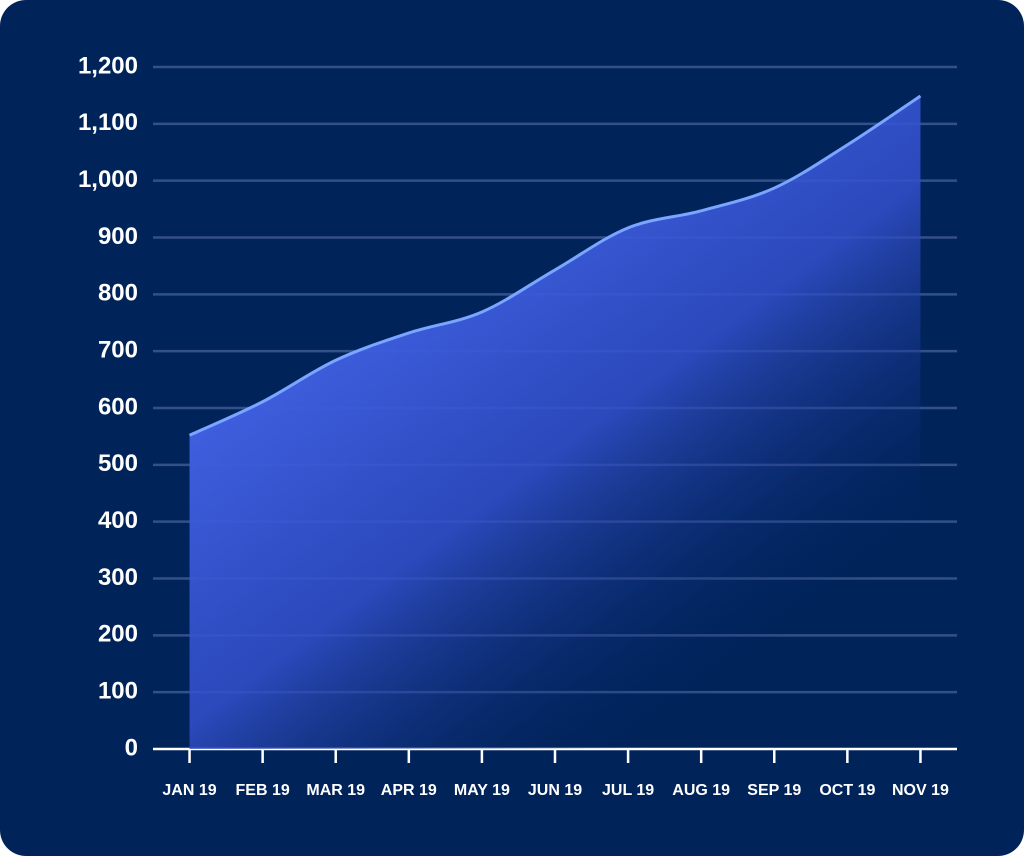  I want to click on y-tick-label: 300, so click(118, 577).